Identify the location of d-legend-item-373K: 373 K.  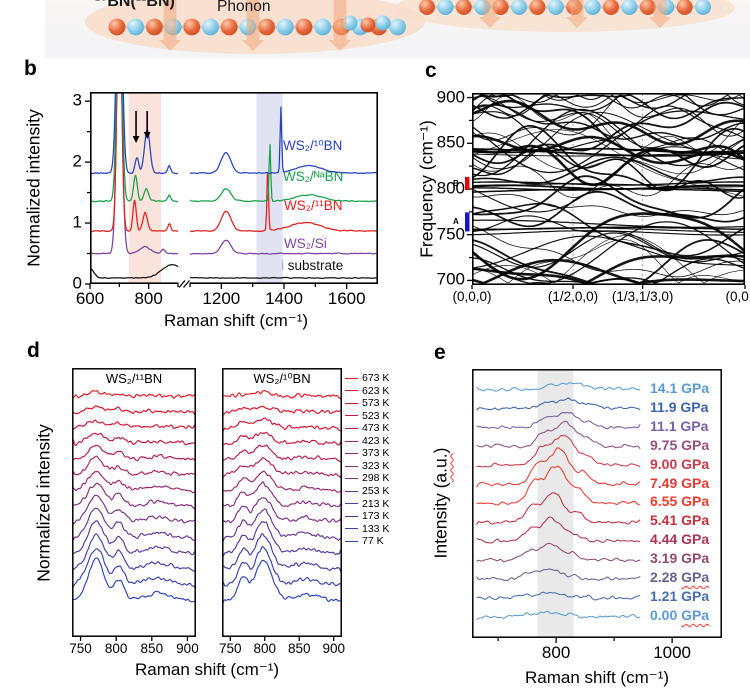
(367, 453).